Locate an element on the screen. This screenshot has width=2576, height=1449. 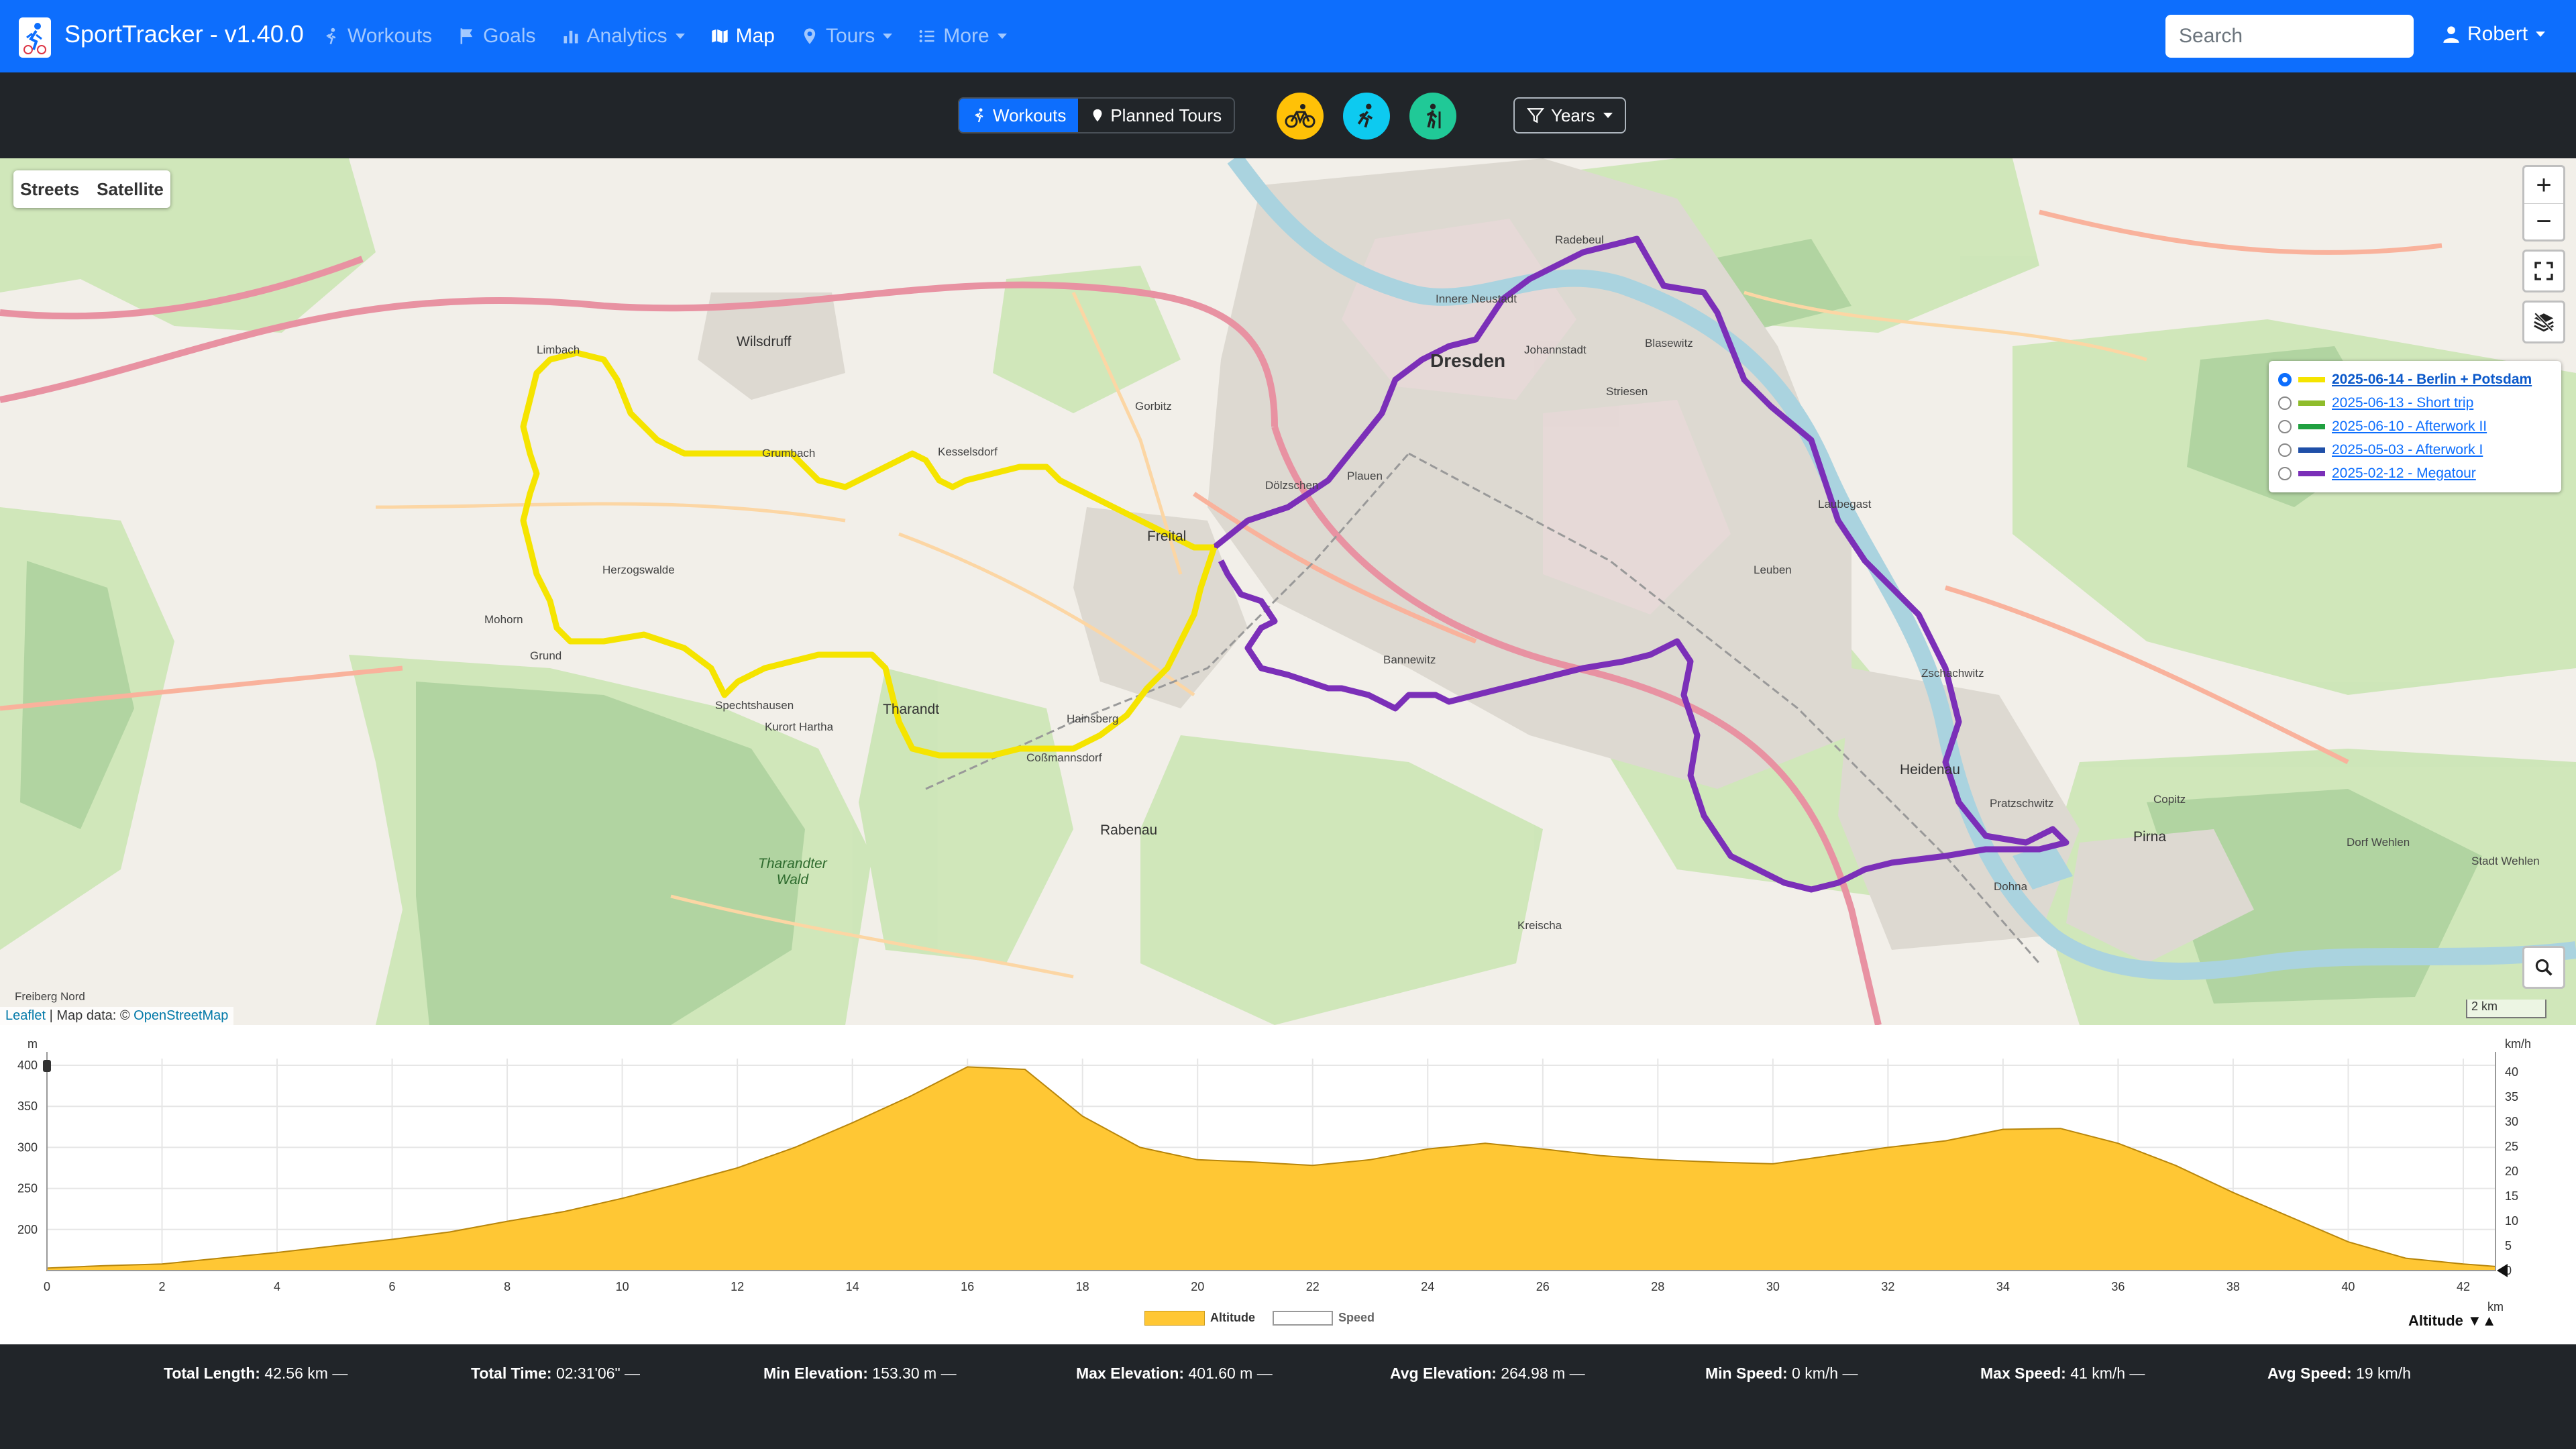
fullscreen-button is located at coordinates (2543, 271).